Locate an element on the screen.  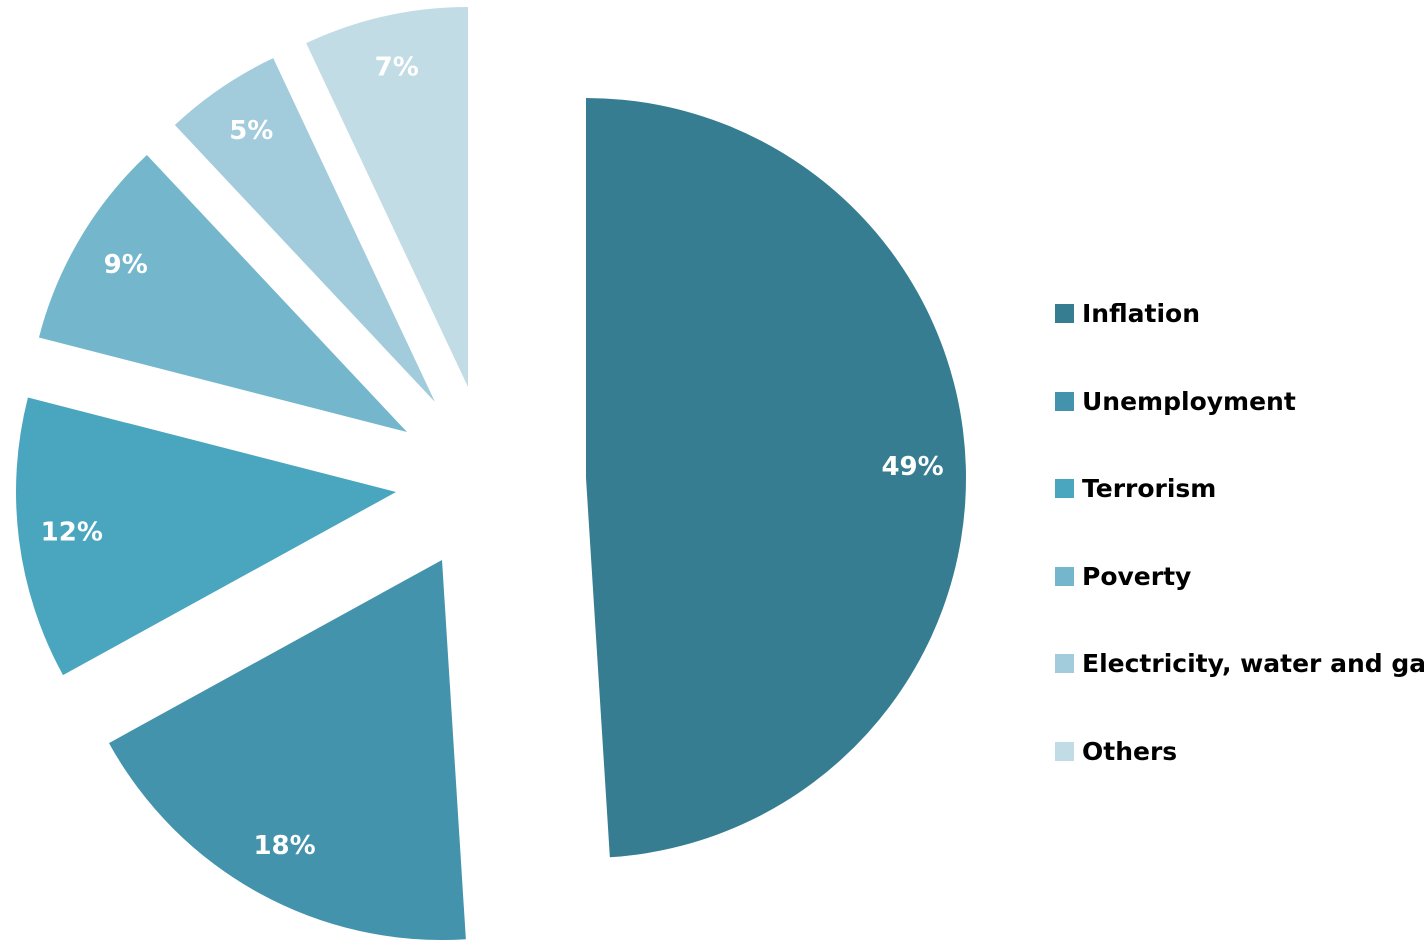
legend-label: Terrorism is located at coordinates (1149, 489).